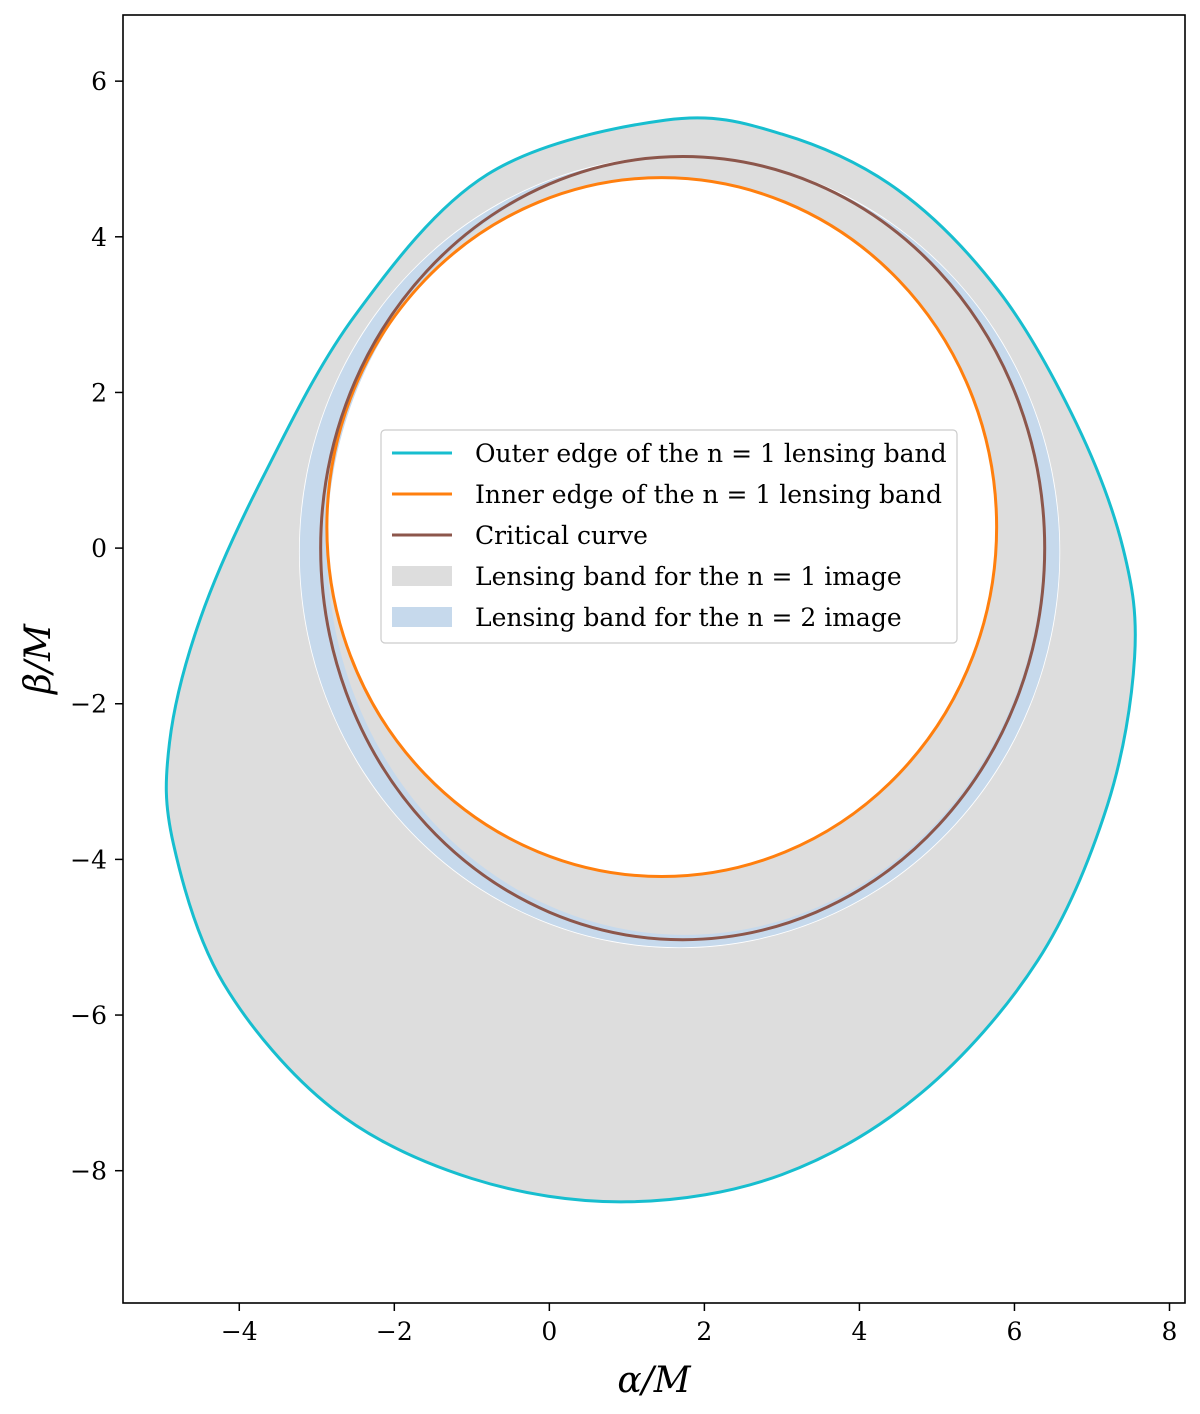 This screenshot has width=1200, height=1414. I want to click on y-axis-label: β/M, so click(38, 659).